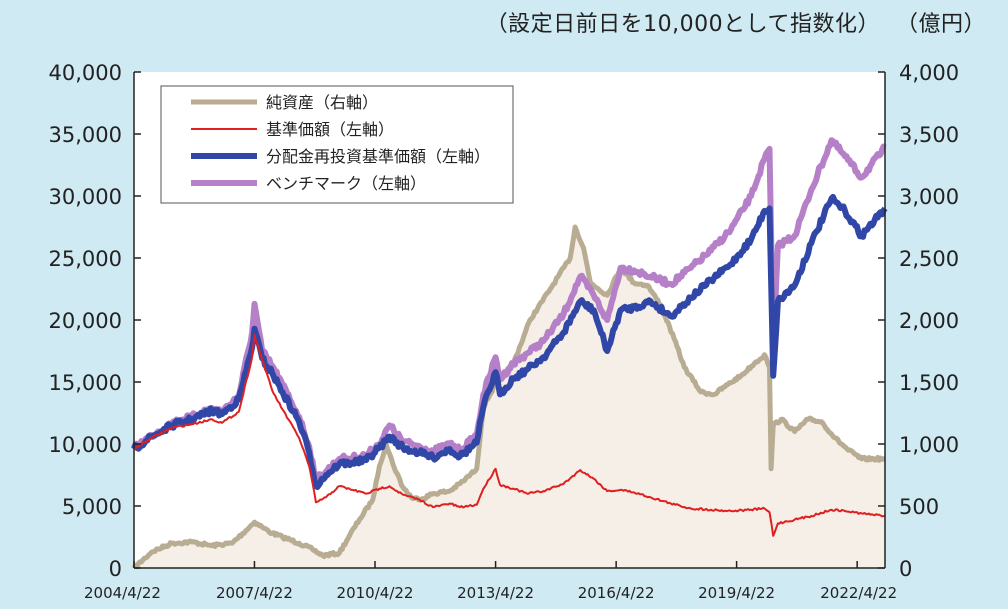 The image size is (1008, 609). What do you see at coordinates (929, 383) in the screenshot?
I see `right-tick-label: 1,500` at bounding box center [929, 383].